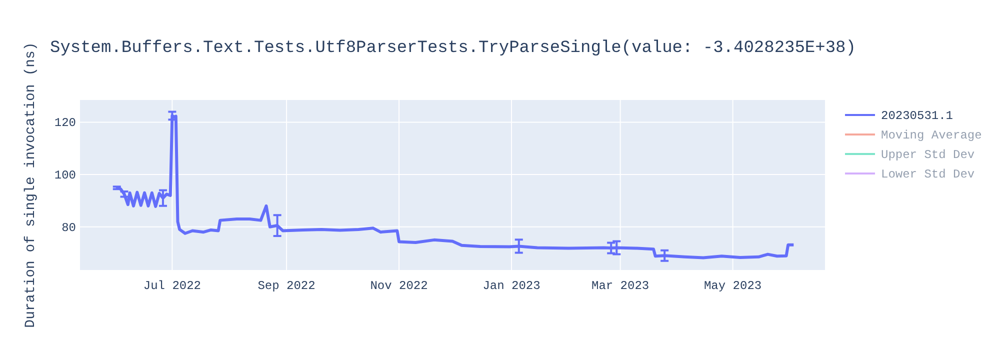 Image resolution: width=1000 pixels, height=350 pixels. What do you see at coordinates (733, 286) in the screenshot?
I see `x-tick-label: May 2023` at bounding box center [733, 286].